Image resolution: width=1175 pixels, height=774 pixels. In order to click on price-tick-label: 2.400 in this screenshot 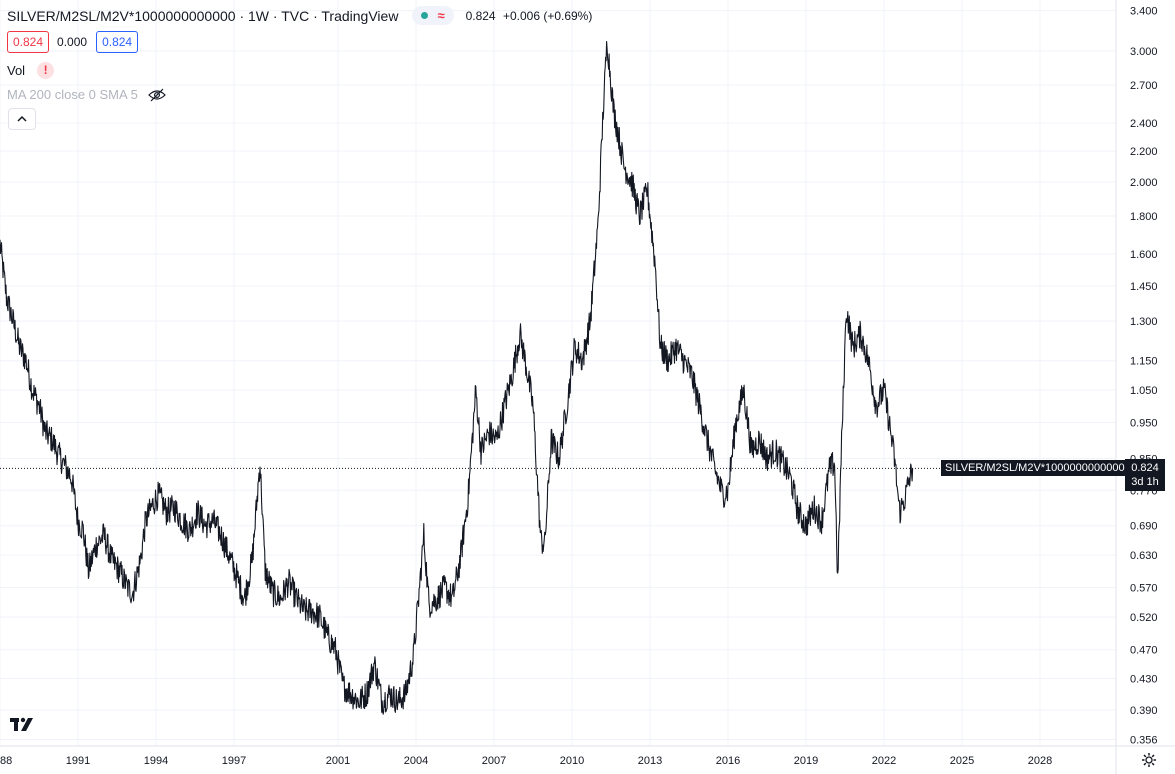, I will do `click(1144, 124)`.